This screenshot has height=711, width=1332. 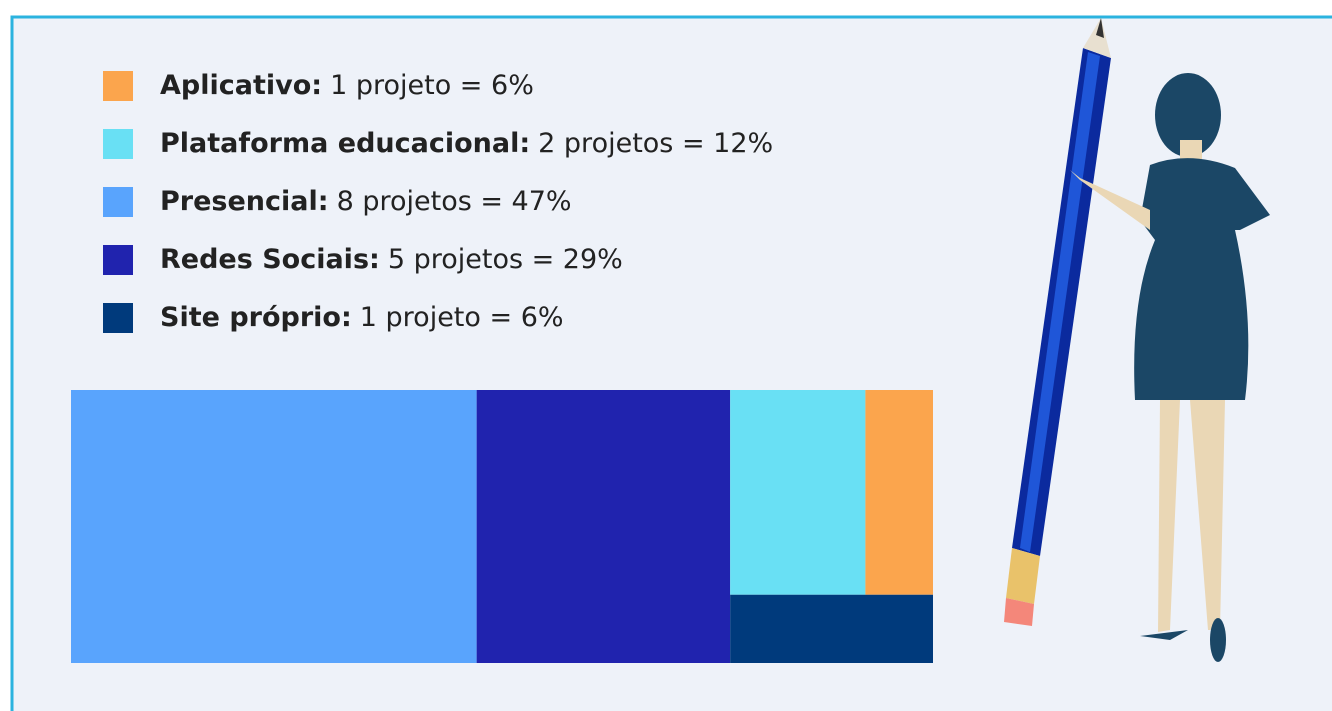 I want to click on legend-value: 2 projetos = 12%, so click(x=655, y=143).